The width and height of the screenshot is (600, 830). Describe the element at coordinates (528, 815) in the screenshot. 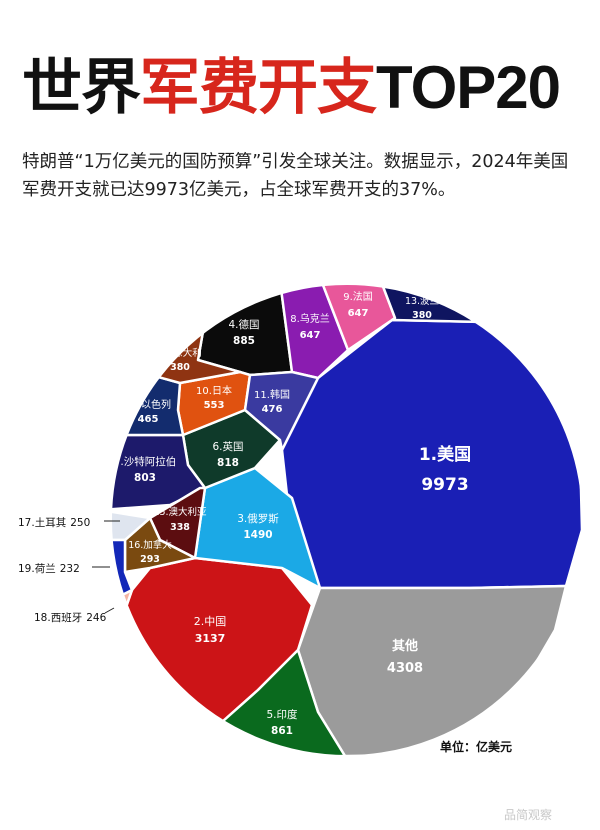

I see `watermark: 品简观察` at that location.